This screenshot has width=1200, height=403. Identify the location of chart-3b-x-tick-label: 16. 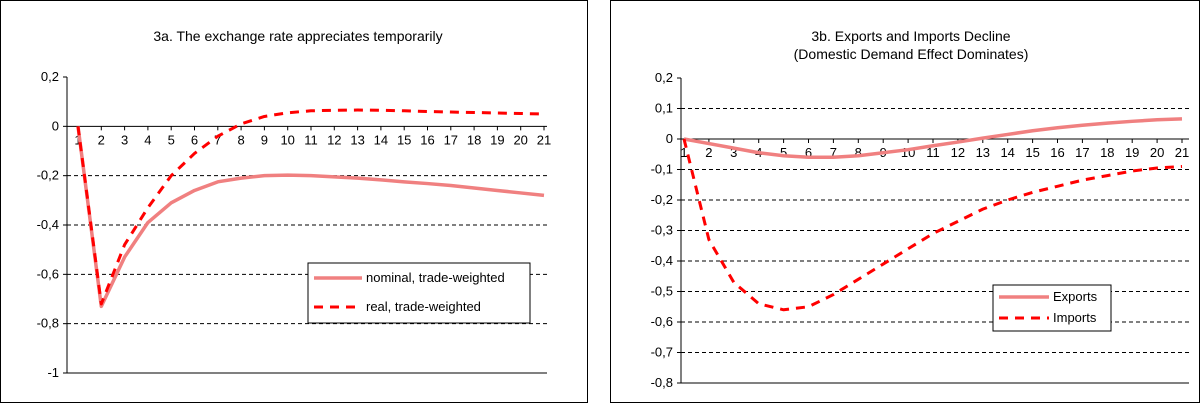
(1057, 152).